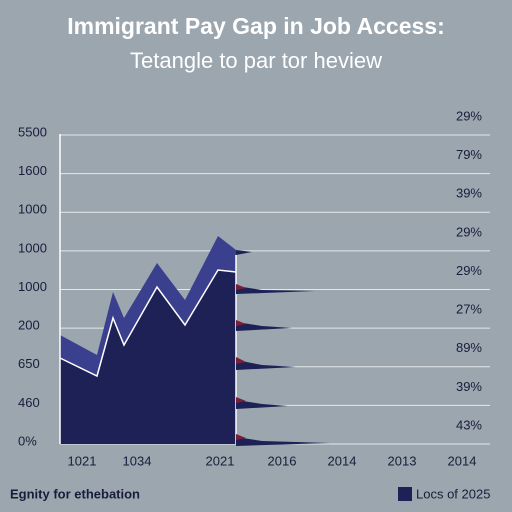 The width and height of the screenshot is (512, 512). What do you see at coordinates (32, 170) in the screenshot?
I see `y-tick-label: 1600` at bounding box center [32, 170].